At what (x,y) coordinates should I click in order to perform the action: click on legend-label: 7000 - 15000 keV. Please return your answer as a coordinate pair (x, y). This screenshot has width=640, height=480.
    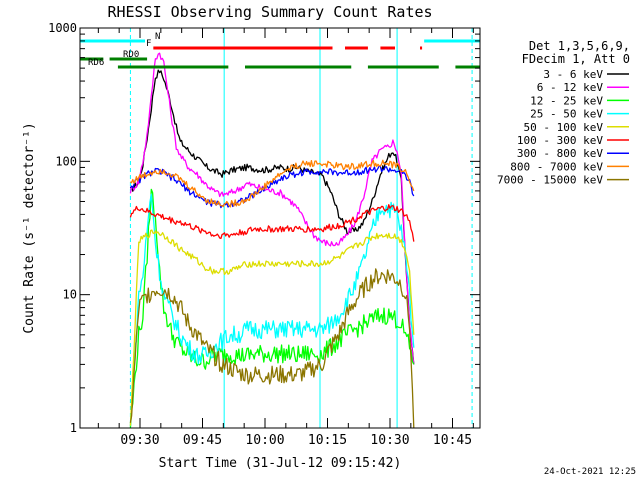
    Looking at the image, I should click on (550, 180).